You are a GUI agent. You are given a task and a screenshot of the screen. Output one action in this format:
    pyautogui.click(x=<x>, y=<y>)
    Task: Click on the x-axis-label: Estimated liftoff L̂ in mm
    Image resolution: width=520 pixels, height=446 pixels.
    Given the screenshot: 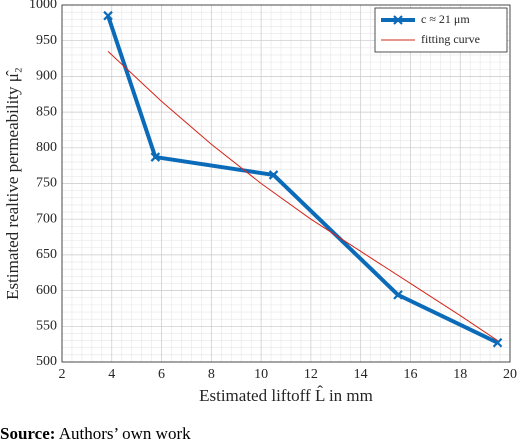 What is the action you would take?
    pyautogui.click(x=286, y=395)
    